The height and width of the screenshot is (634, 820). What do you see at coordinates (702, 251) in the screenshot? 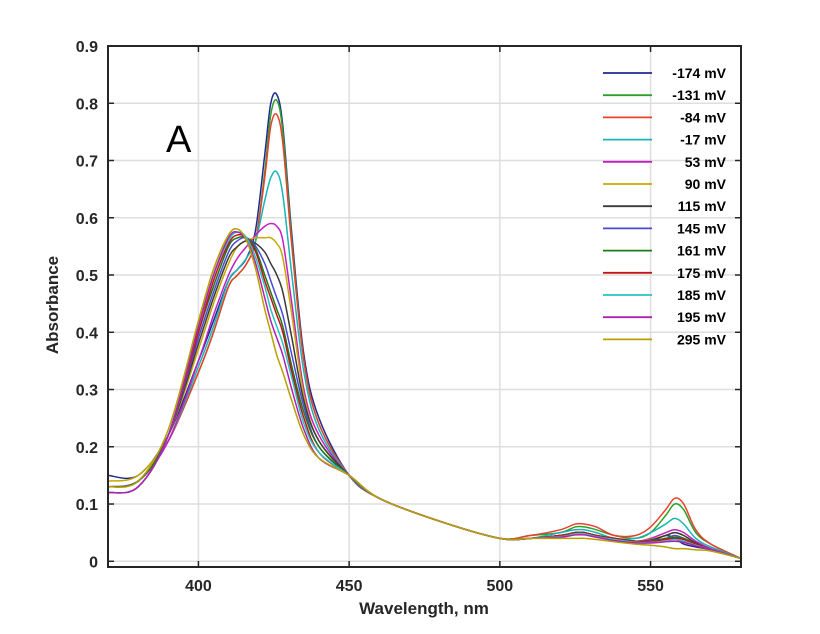
I see `legend-label-8: 161 mV` at bounding box center [702, 251].